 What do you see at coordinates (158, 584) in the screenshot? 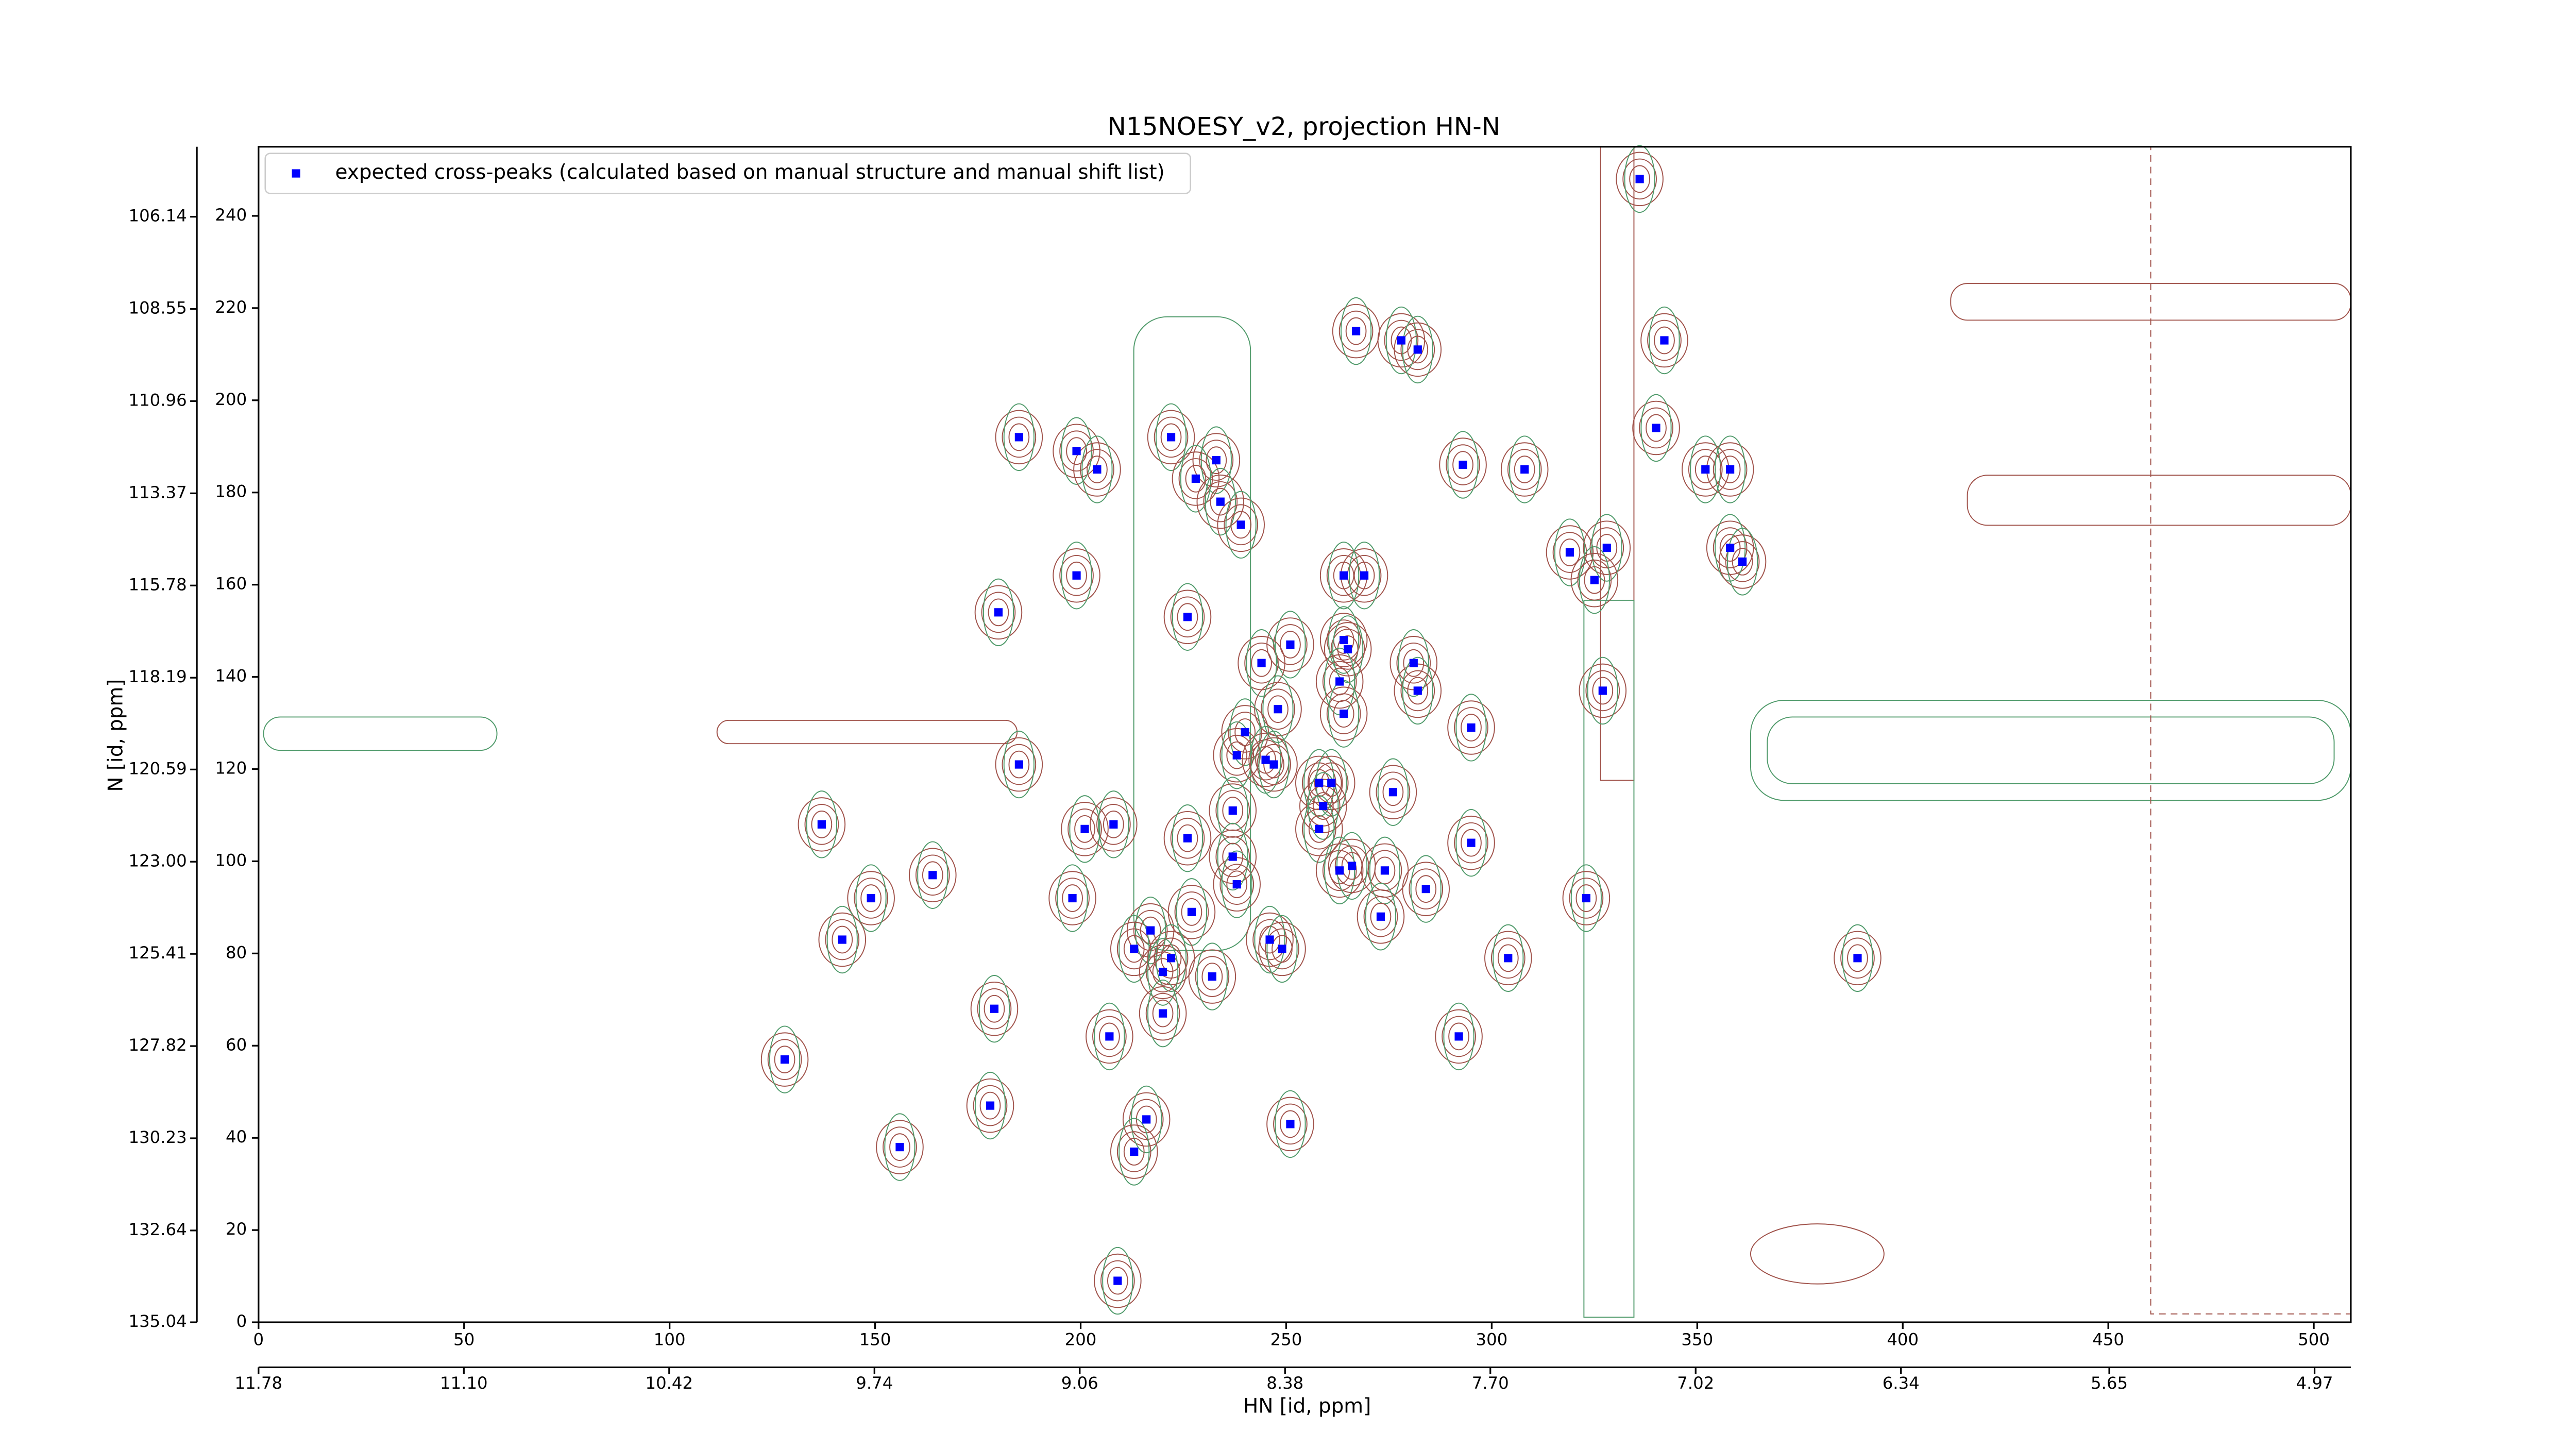
I see `y2-tick-label: 115.78` at bounding box center [158, 584].